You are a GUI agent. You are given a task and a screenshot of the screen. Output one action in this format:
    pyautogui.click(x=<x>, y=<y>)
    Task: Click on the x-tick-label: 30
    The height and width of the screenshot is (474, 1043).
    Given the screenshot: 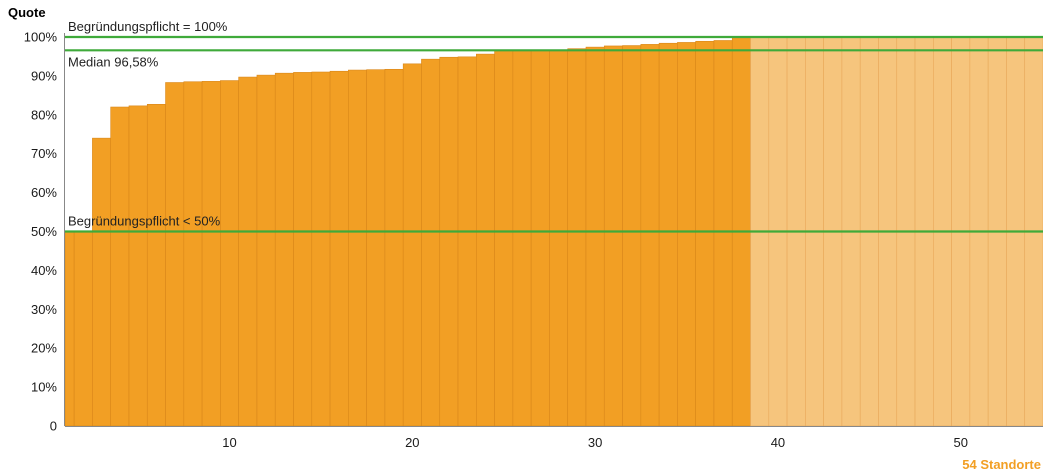 What is the action you would take?
    pyautogui.click(x=595, y=442)
    